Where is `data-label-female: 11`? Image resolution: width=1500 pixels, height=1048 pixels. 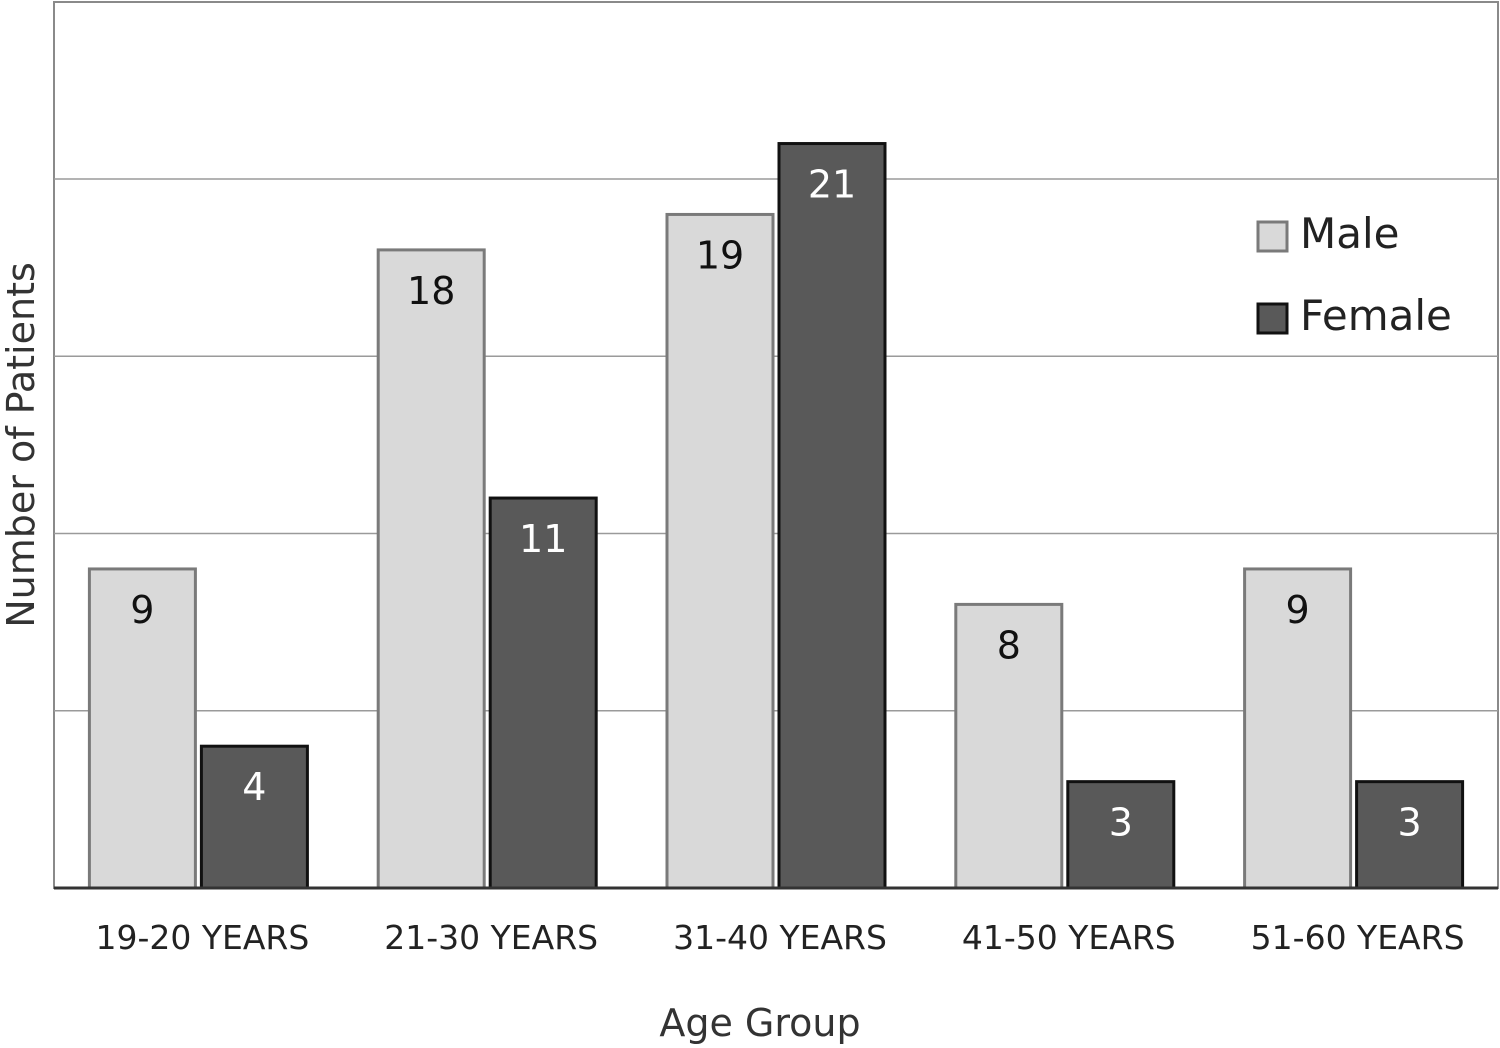
data-label-female: 11 is located at coordinates (543, 539).